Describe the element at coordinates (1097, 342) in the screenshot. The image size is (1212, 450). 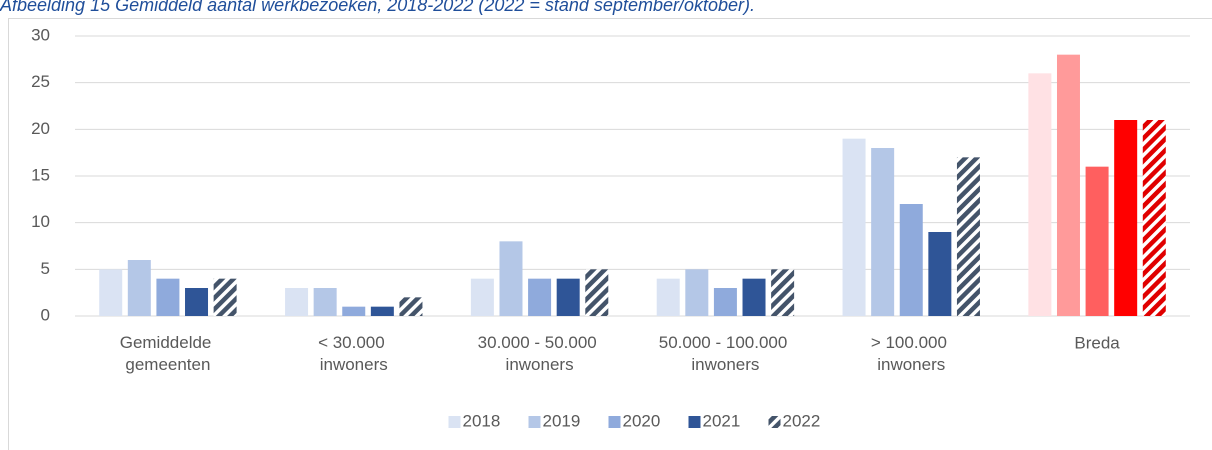
I see `x-tick-label: Breda` at that location.